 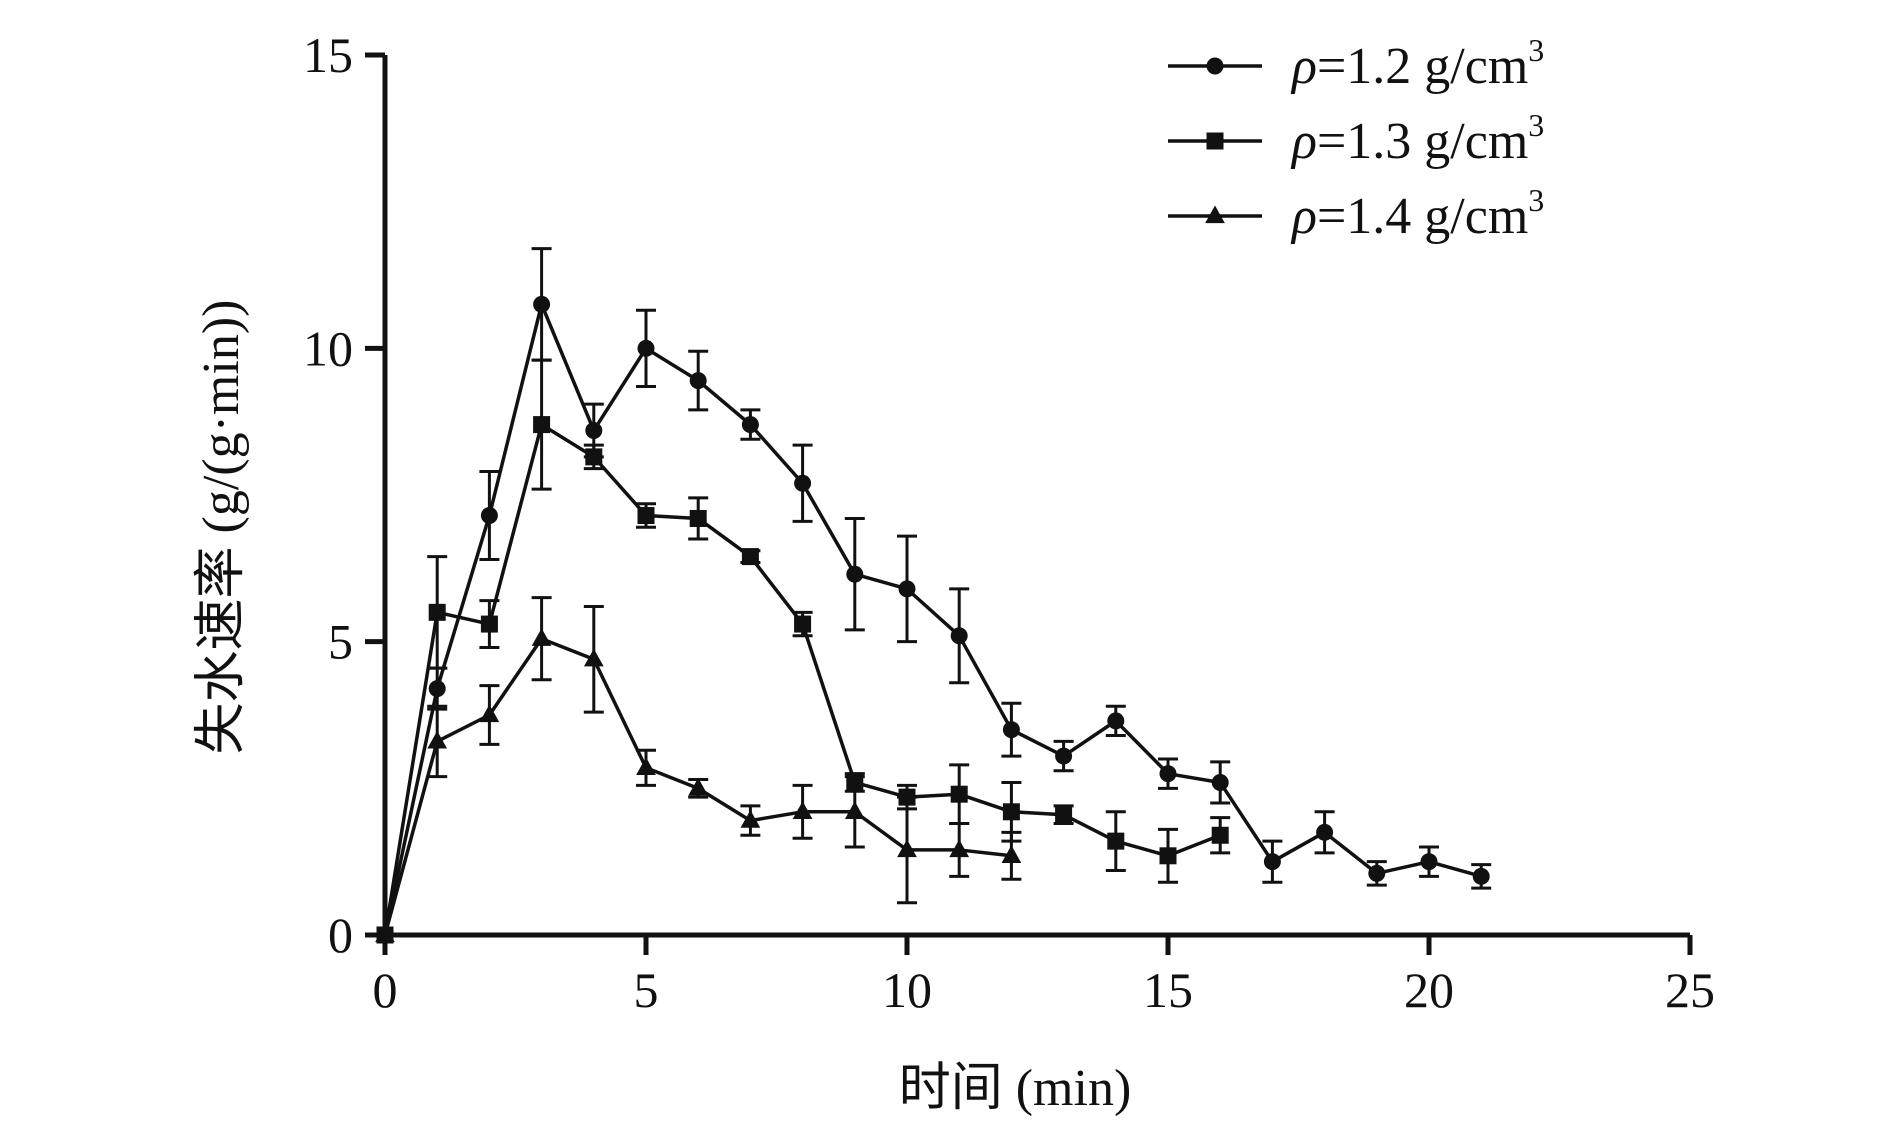 What do you see at coordinates (1429, 990) in the screenshot?
I see `x-tick-label: 20` at bounding box center [1429, 990].